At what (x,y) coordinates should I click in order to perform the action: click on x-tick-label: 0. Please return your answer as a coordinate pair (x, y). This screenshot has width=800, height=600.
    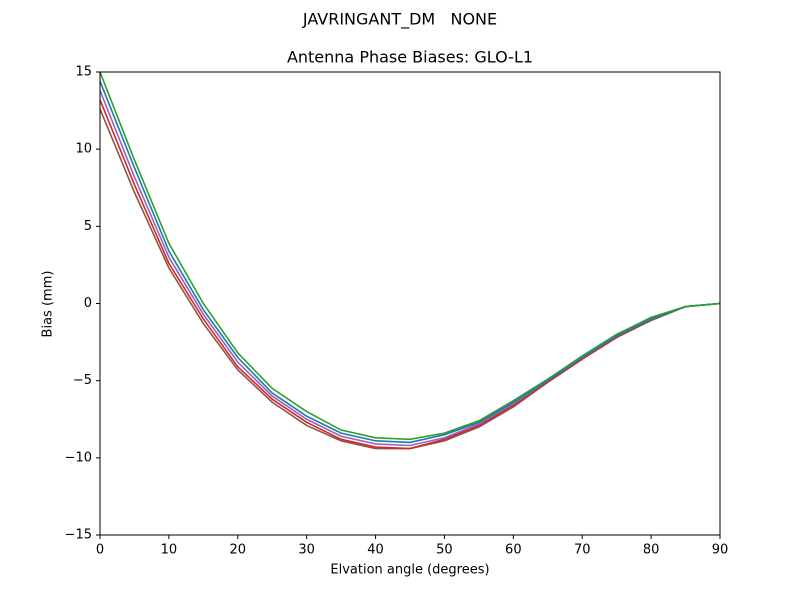
    Looking at the image, I should click on (100, 550).